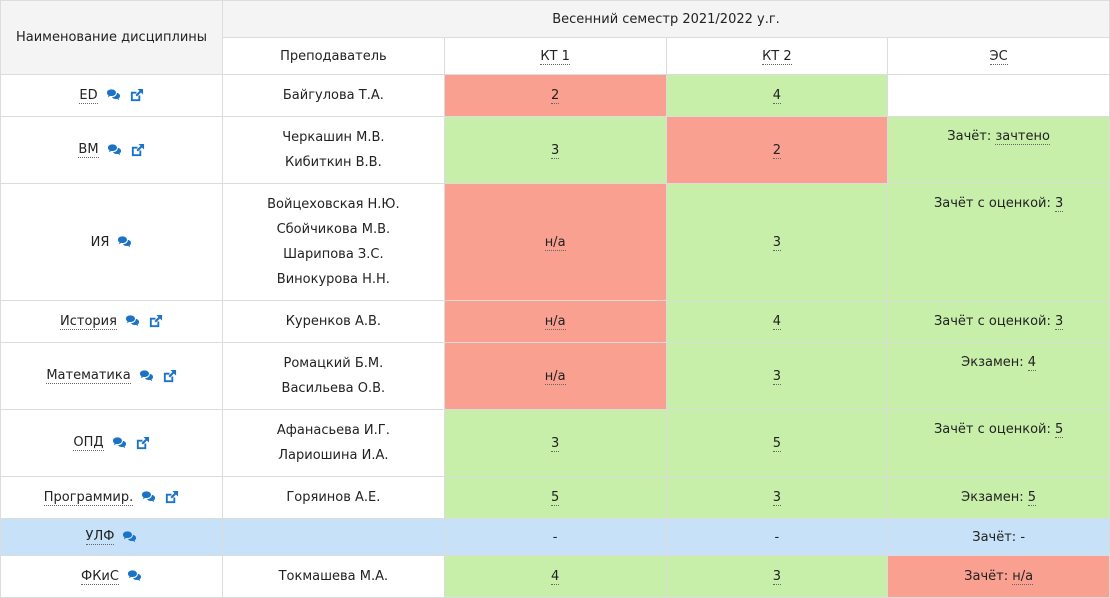  Describe the element at coordinates (333, 537) in the screenshot. I see `teacher-cell` at that location.